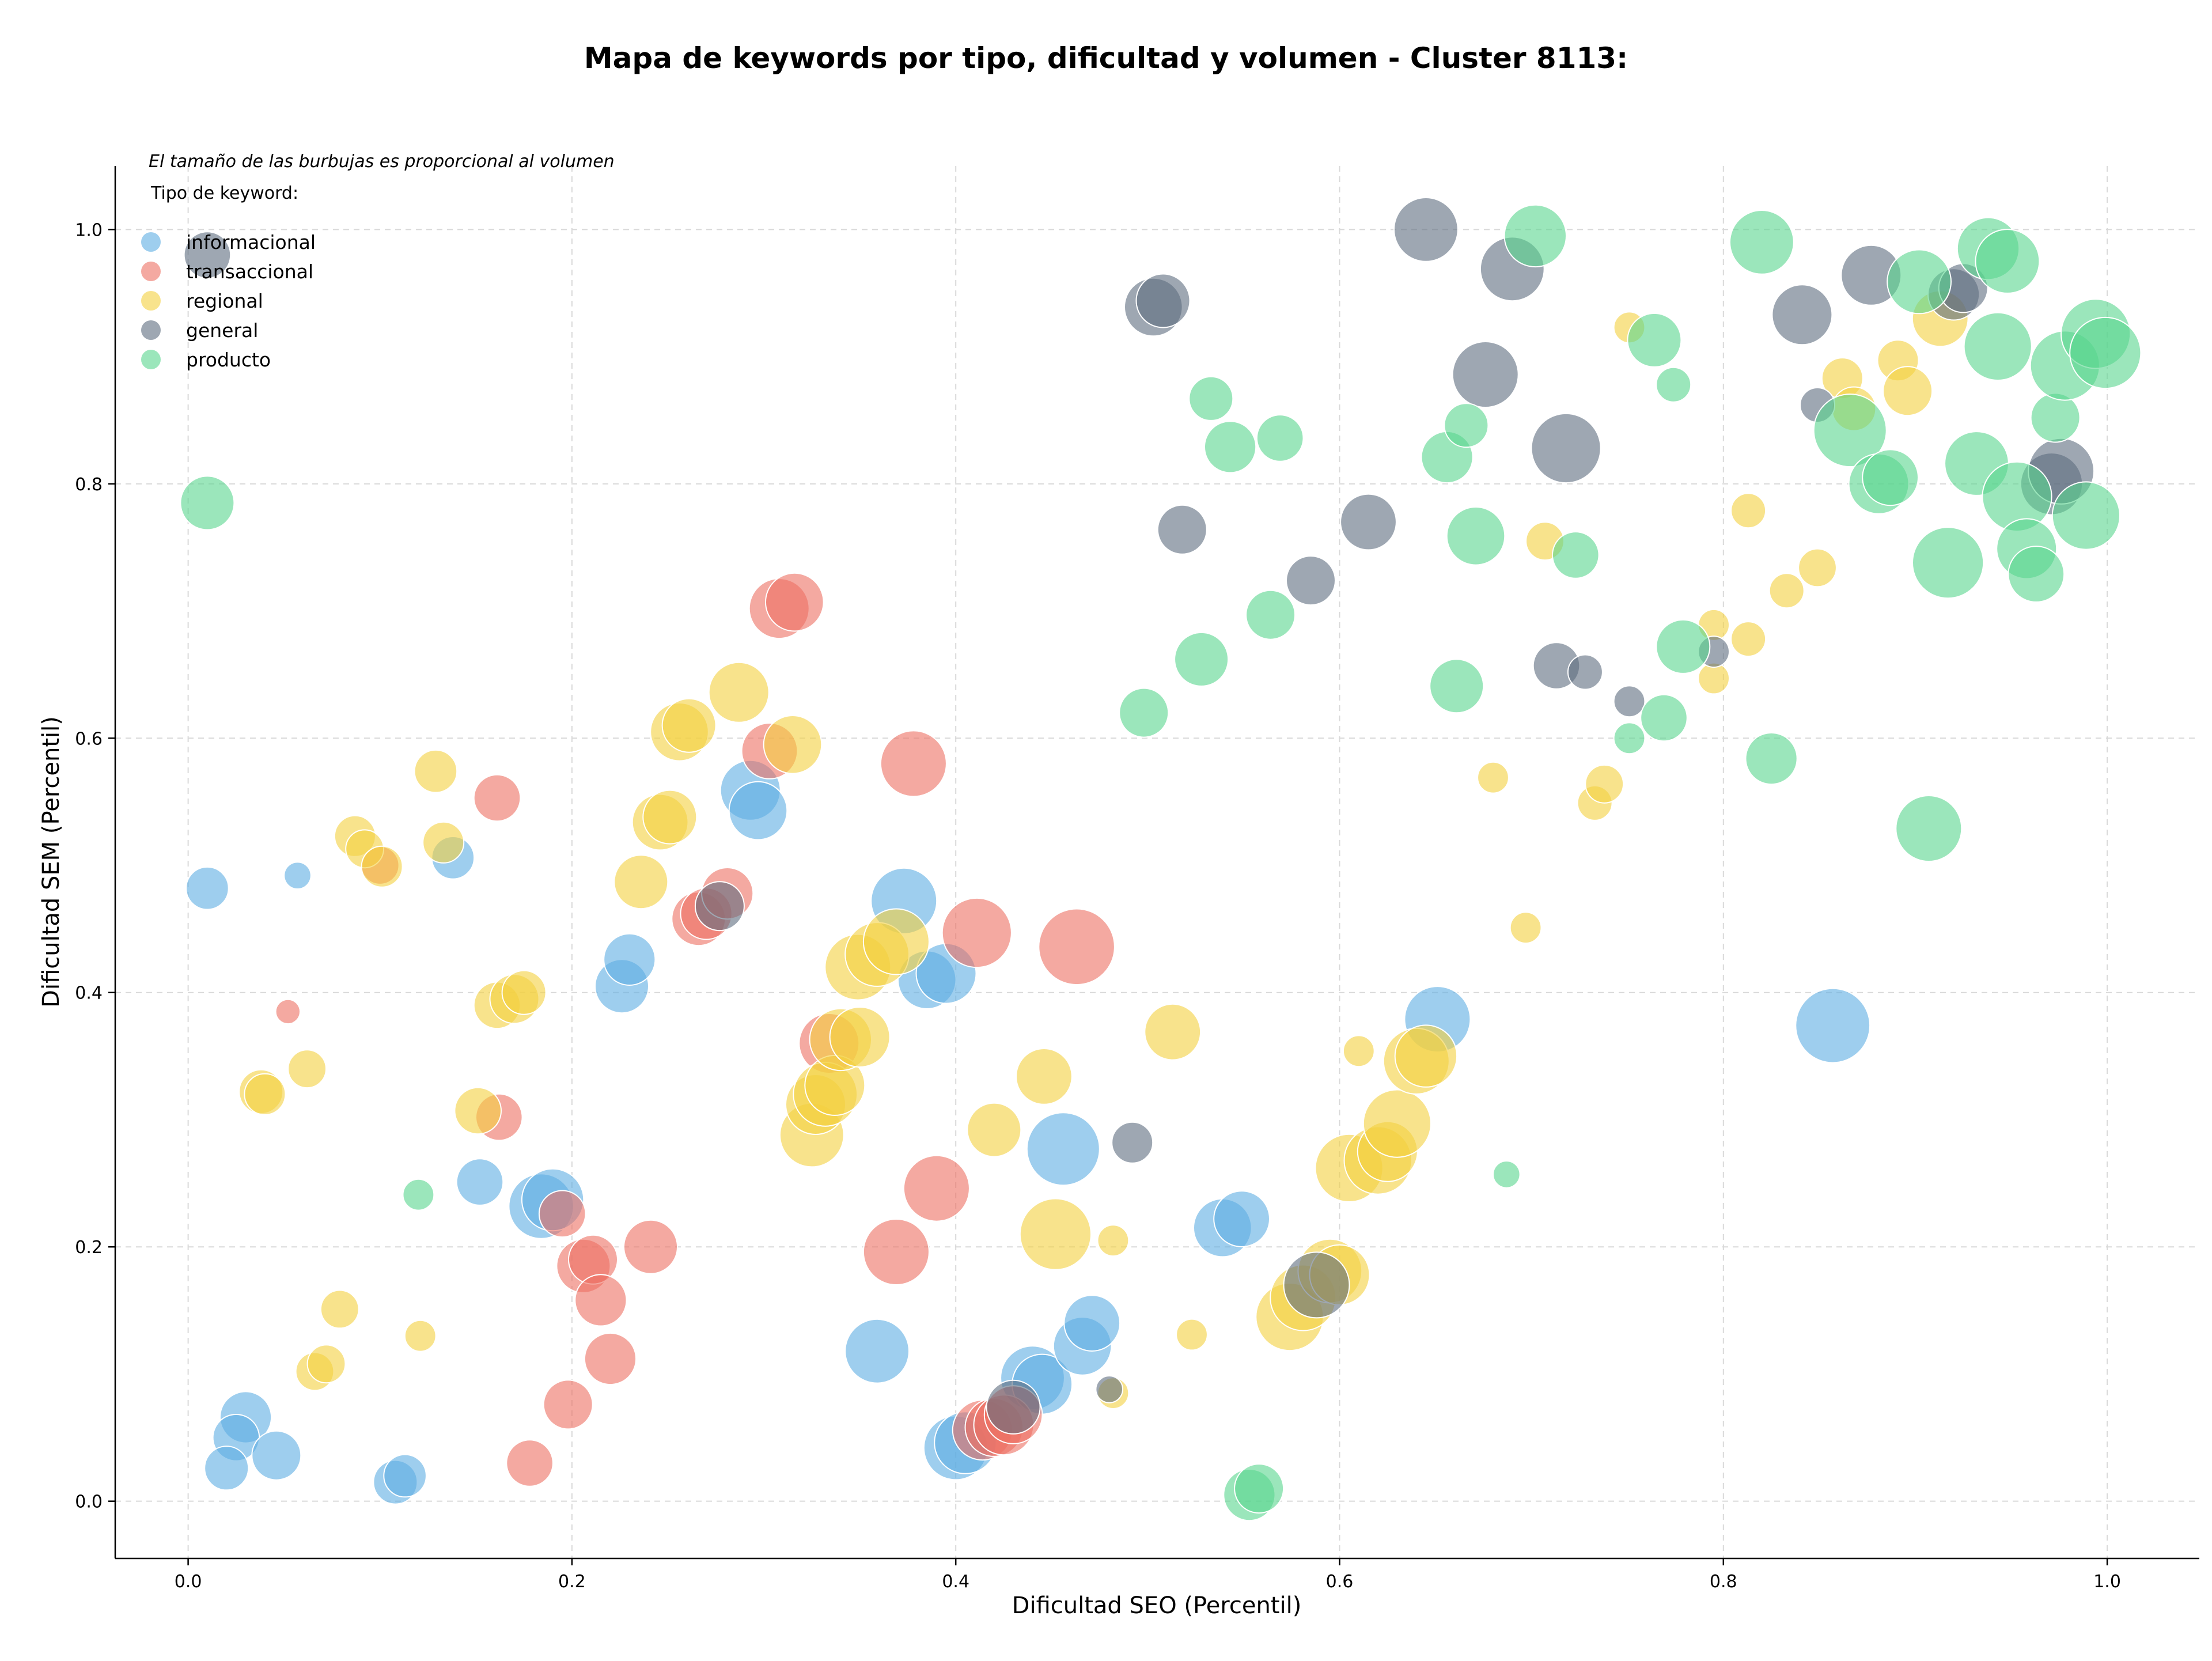  What do you see at coordinates (151, 242) in the screenshot?
I see `legend-marker-informacional` at bounding box center [151, 242].